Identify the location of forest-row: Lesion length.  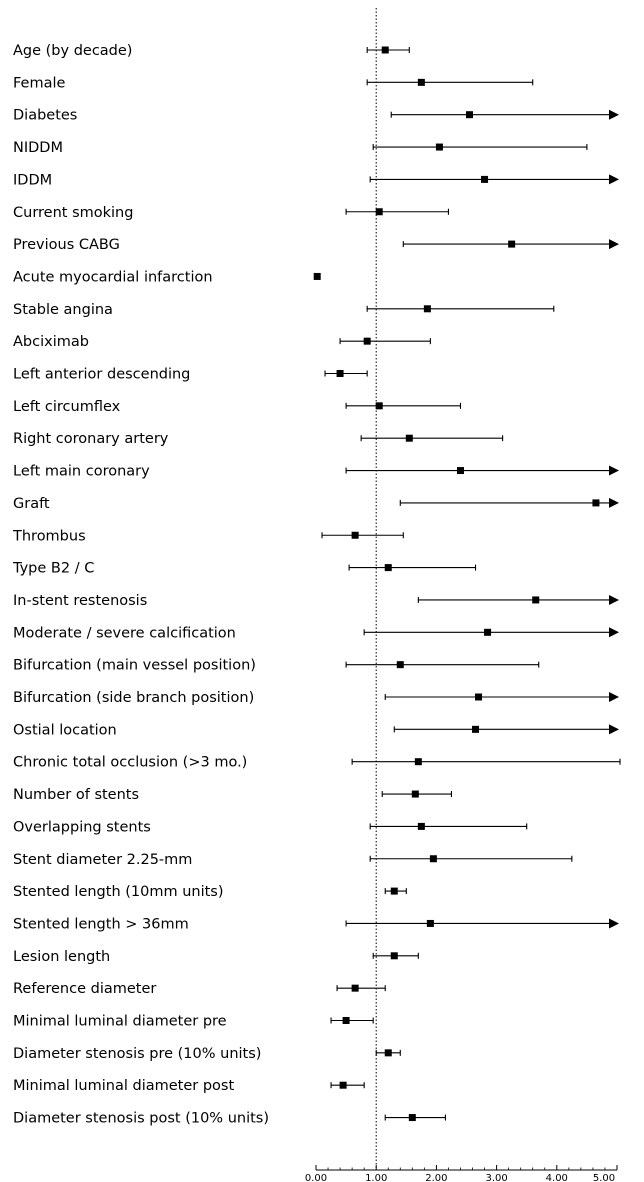
(216, 957).